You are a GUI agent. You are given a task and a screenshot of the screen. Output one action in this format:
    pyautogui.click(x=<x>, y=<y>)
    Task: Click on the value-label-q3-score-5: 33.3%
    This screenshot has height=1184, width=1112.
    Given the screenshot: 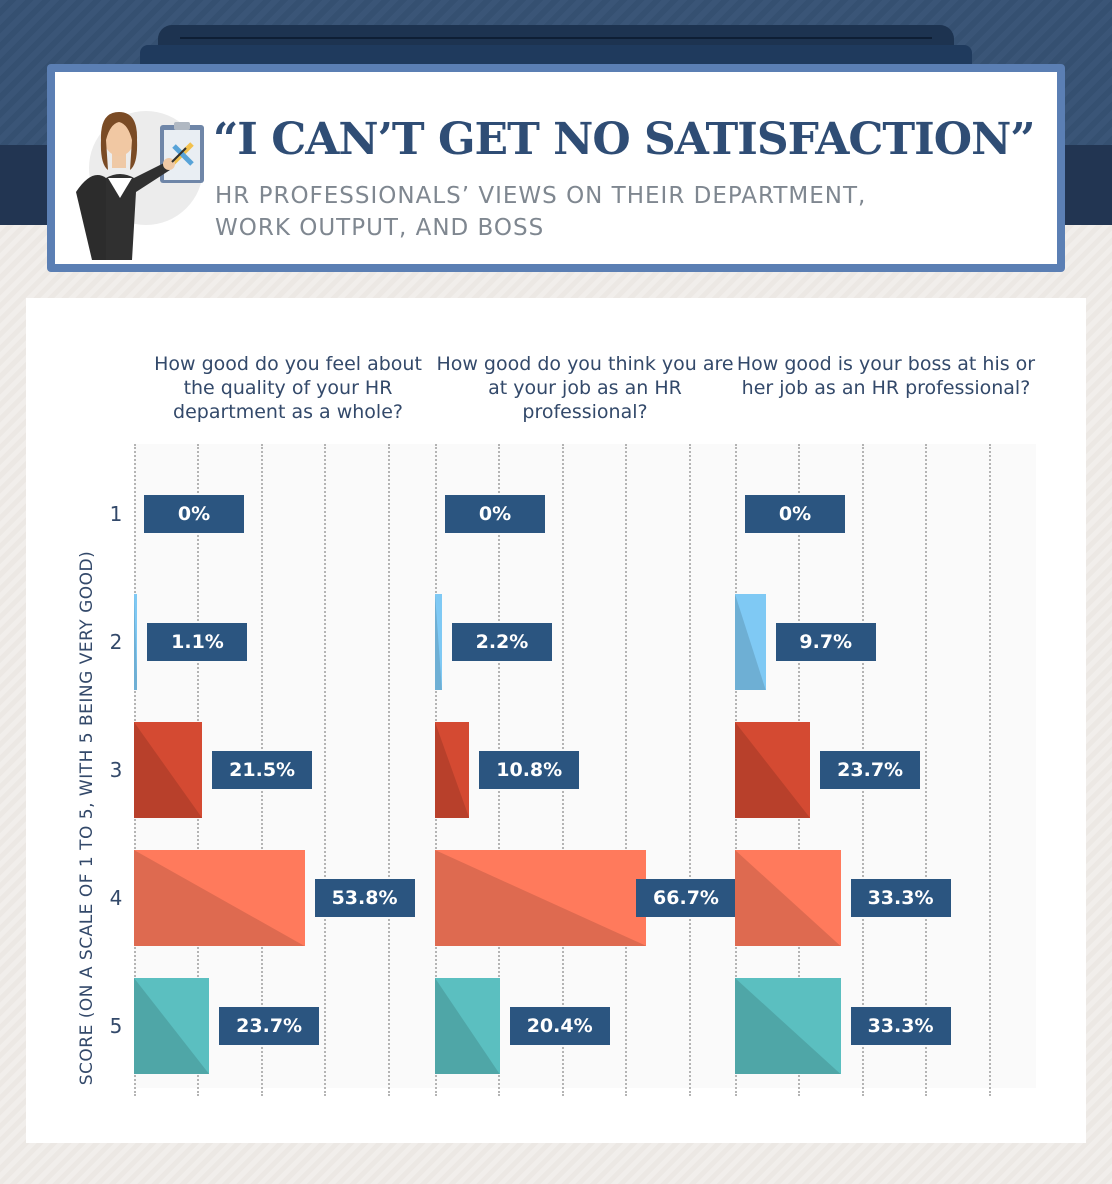 What is the action you would take?
    pyautogui.click(x=900, y=1026)
    